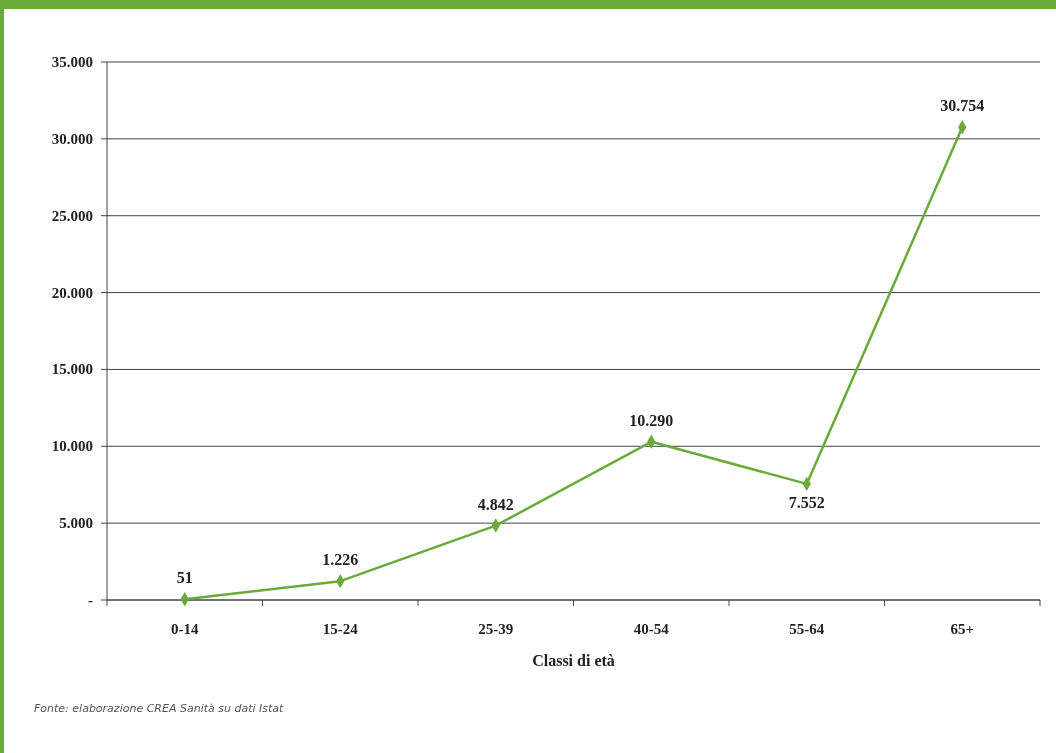 The image size is (1056, 753). I want to click on source-note: Fonte: elaborazione CREA Sanità su dati Istat, so click(159, 708).